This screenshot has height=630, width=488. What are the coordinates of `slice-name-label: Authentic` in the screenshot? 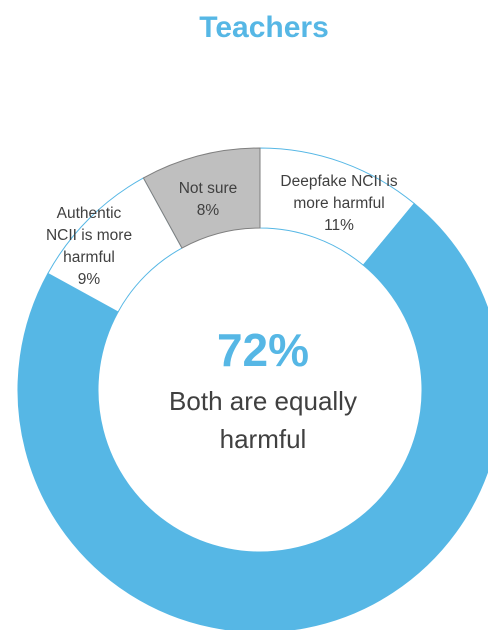 It's located at (89, 213).